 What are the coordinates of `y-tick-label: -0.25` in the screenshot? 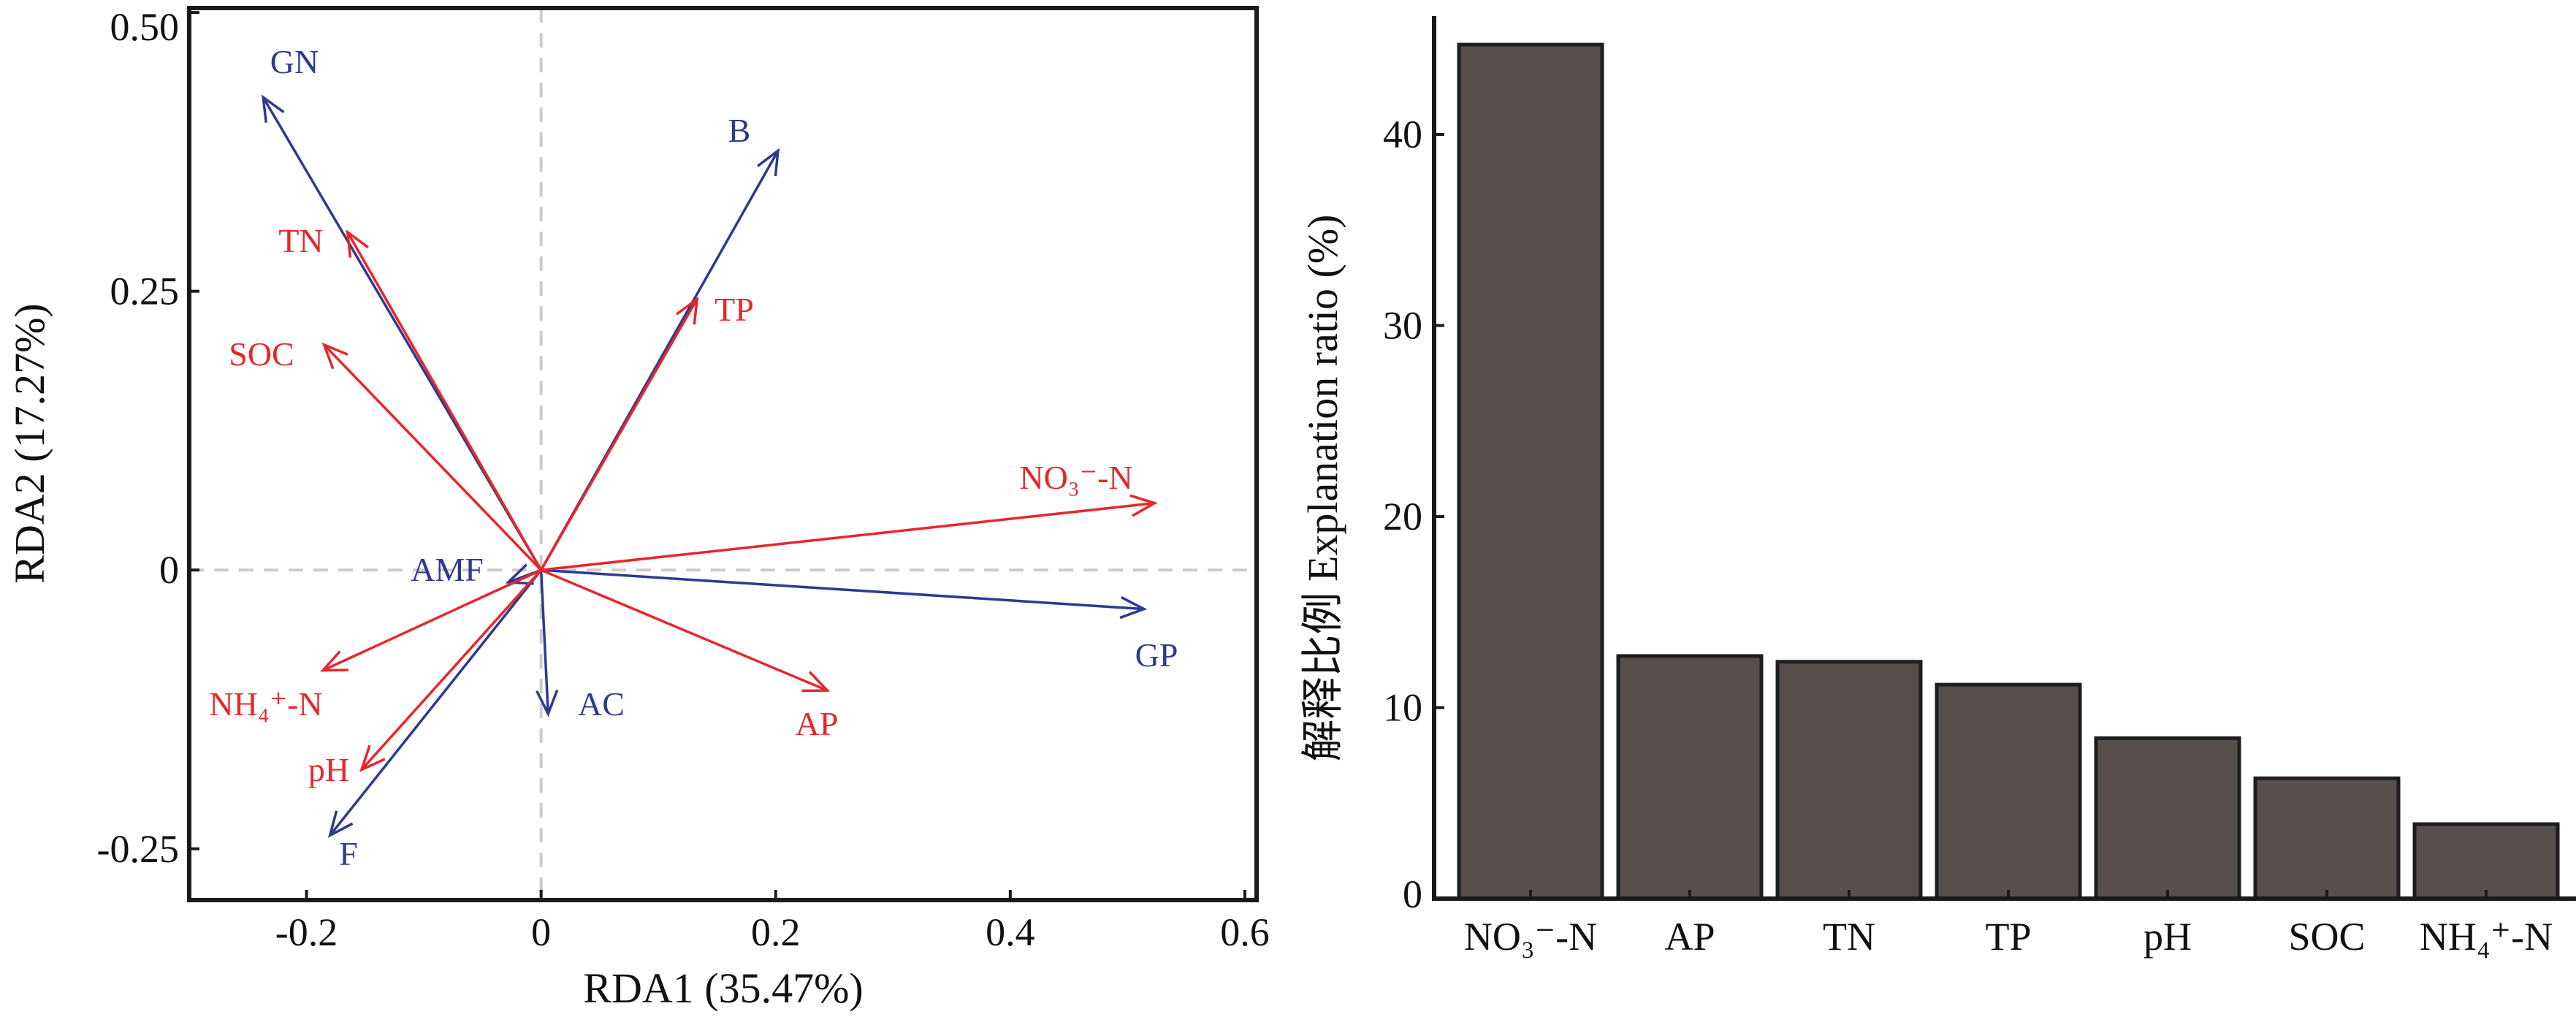 It's located at (138, 849).